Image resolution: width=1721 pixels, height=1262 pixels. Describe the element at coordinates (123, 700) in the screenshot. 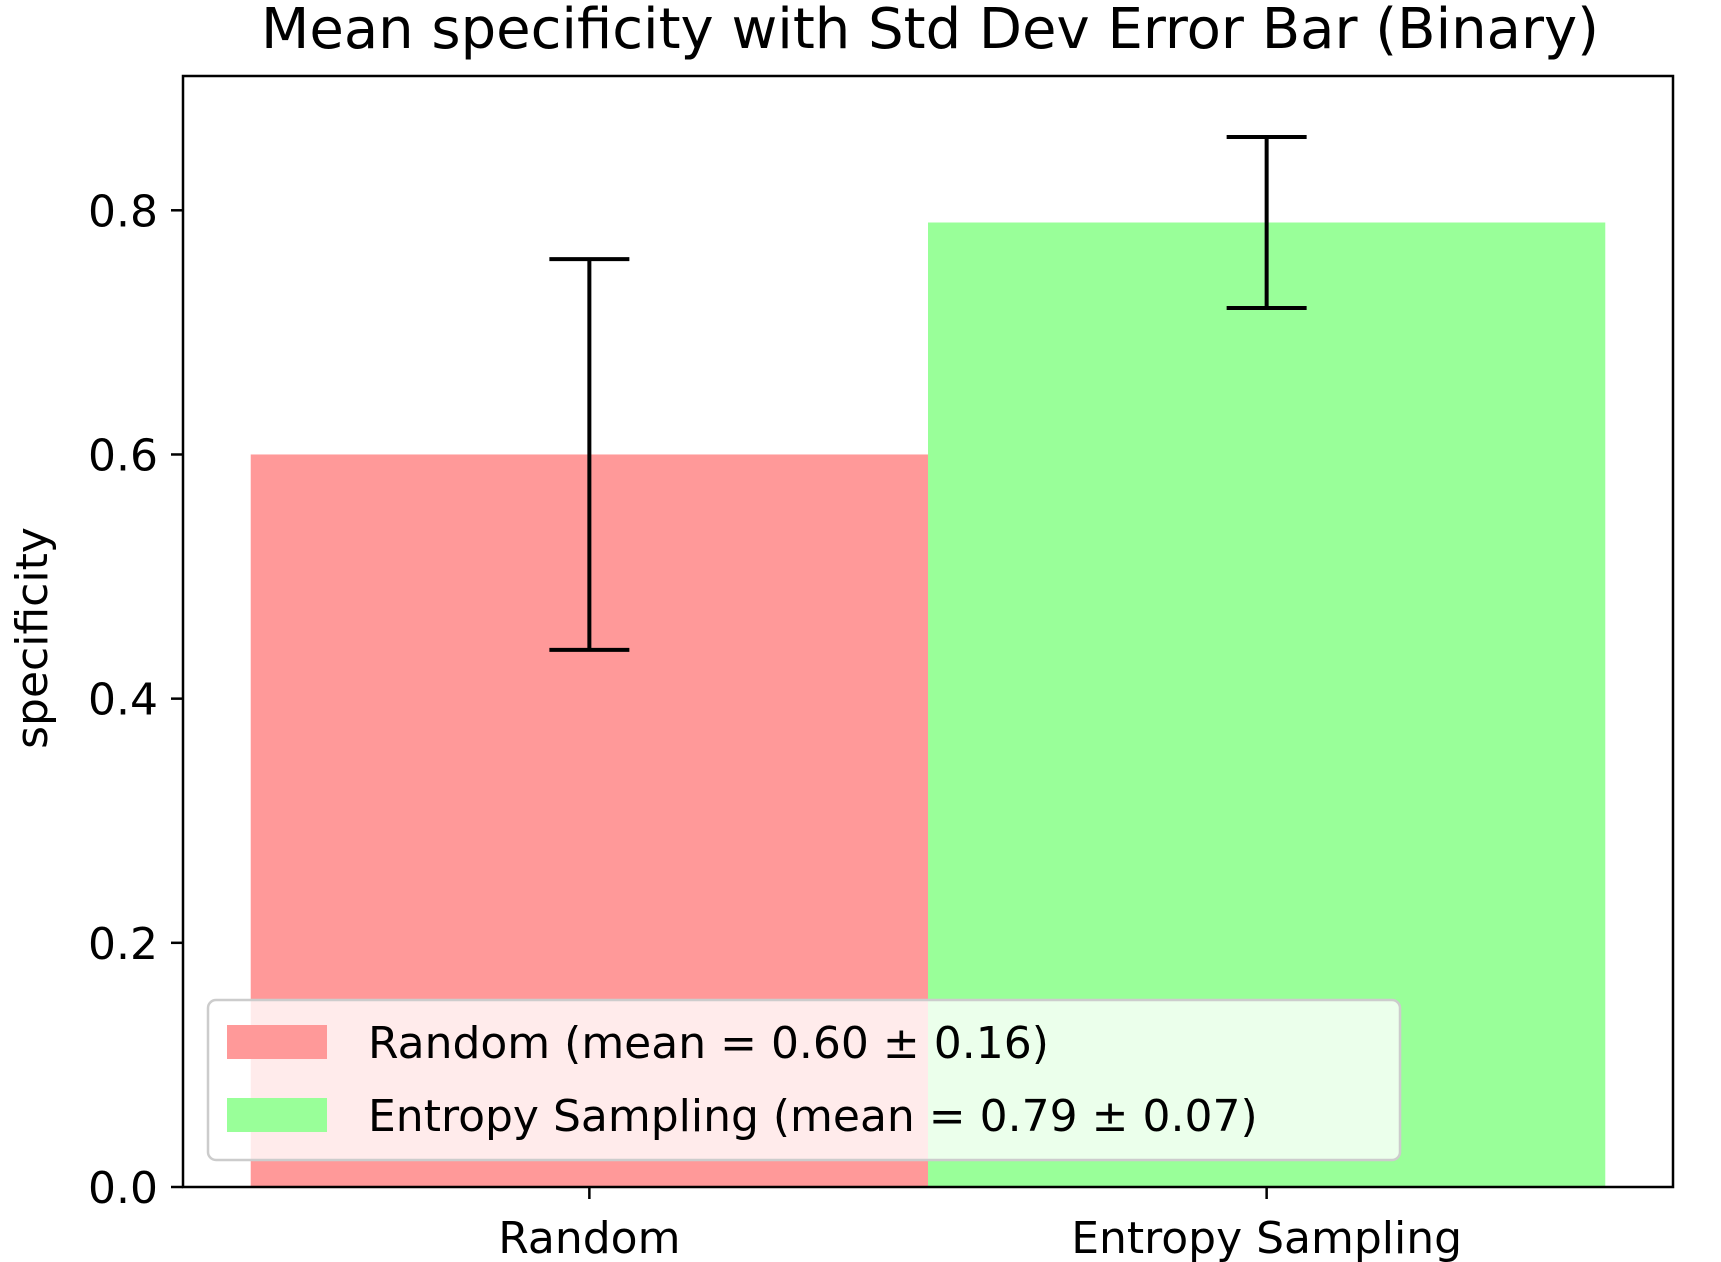

I see `y-tick-label: 0.4` at that location.